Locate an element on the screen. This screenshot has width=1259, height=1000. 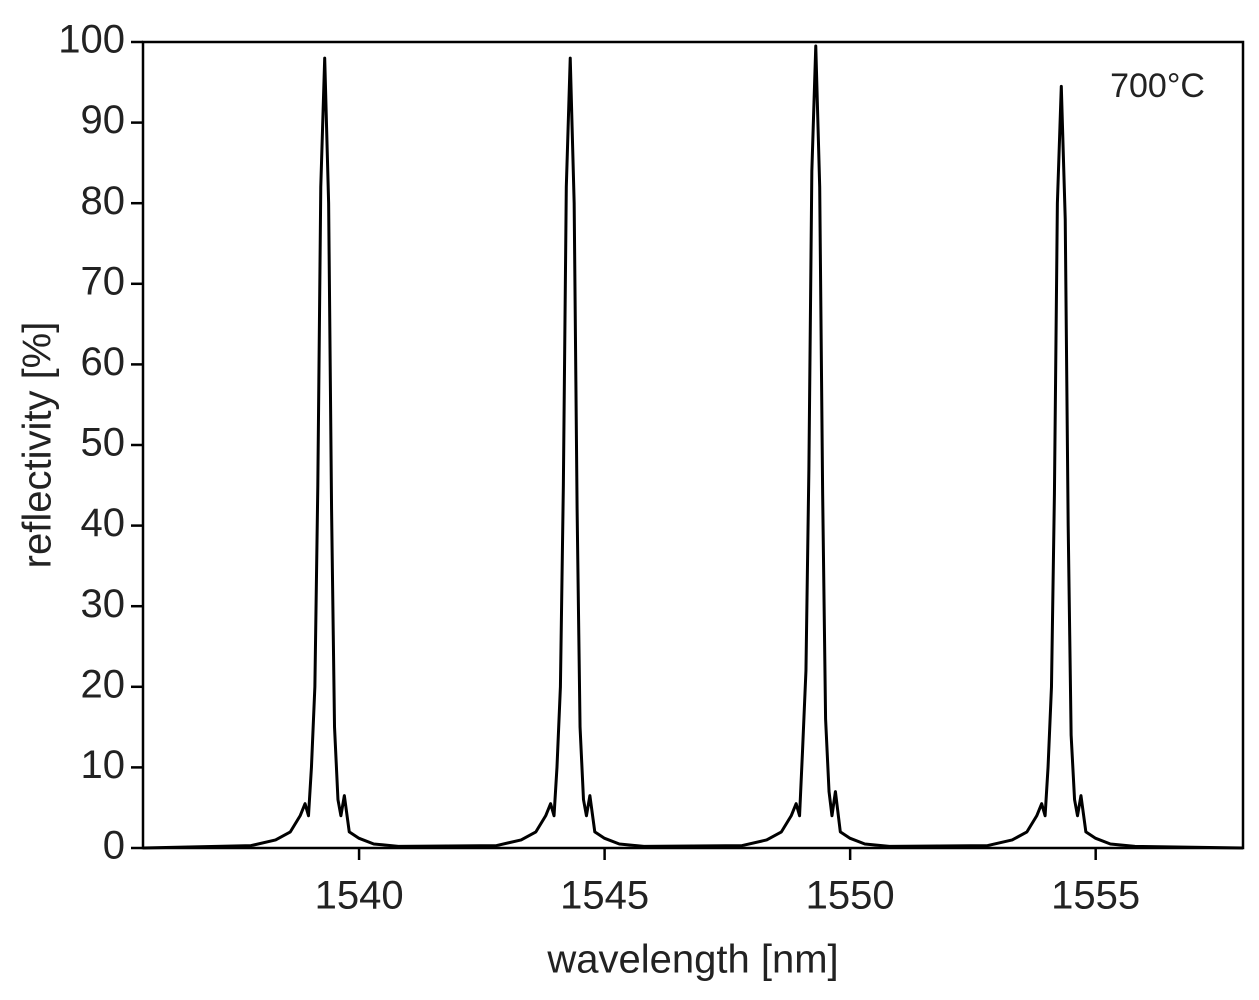
y-tick-label: 10 is located at coordinates (103, 765).